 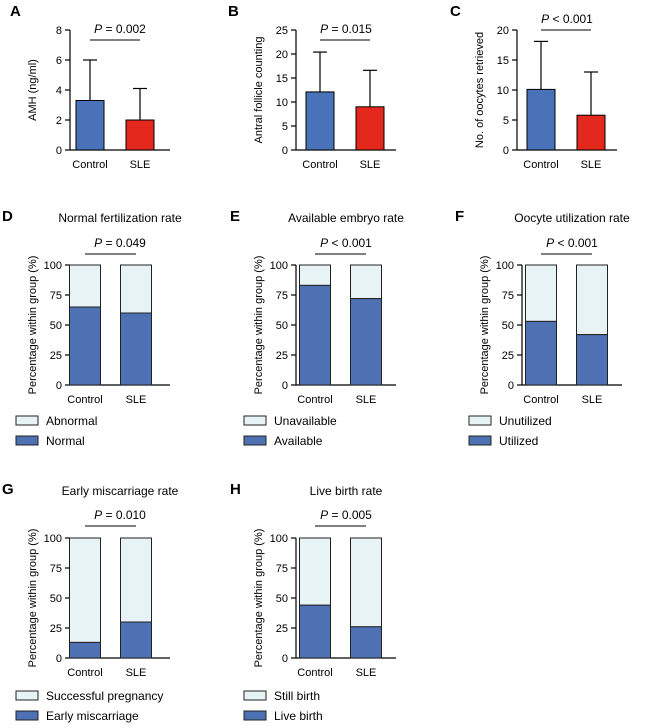 What do you see at coordinates (136, 289) in the screenshot?
I see `bar-segment-abnormal` at bounding box center [136, 289].